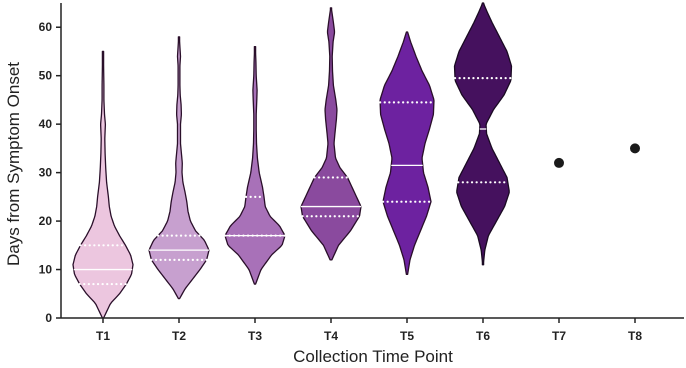  What do you see at coordinates (255, 336) in the screenshot?
I see `x-tick-label: T3` at bounding box center [255, 336].